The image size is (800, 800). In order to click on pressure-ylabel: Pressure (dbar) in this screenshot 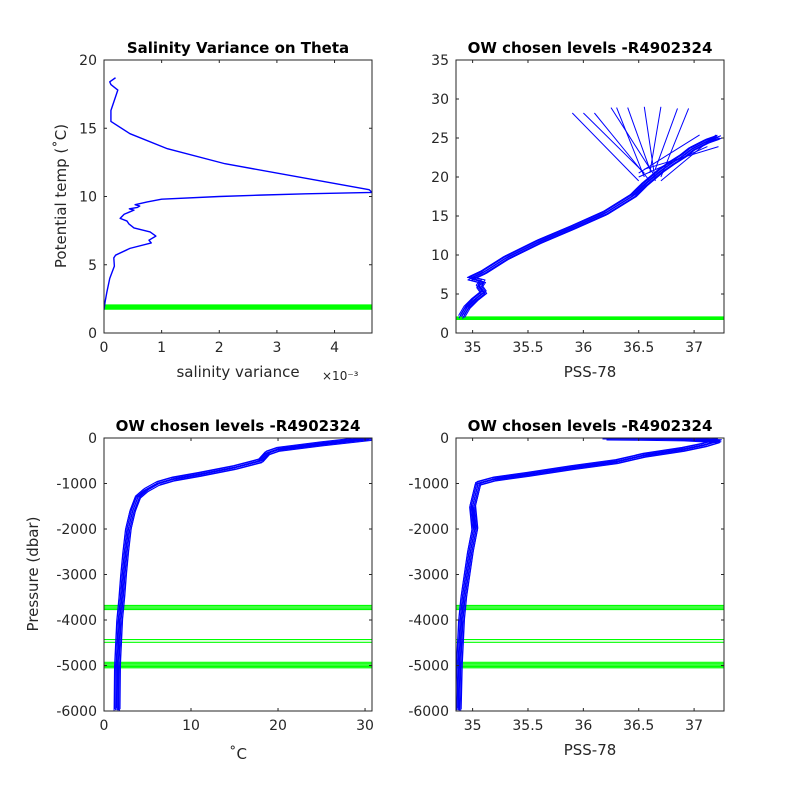, I will do `click(33, 574)`.